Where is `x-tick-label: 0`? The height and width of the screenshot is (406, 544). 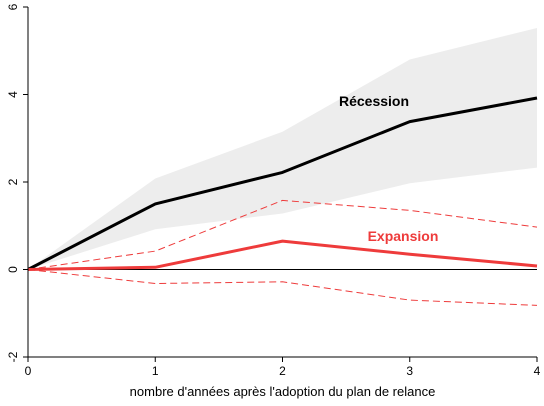 x-tick-label: 0 is located at coordinates (28, 371).